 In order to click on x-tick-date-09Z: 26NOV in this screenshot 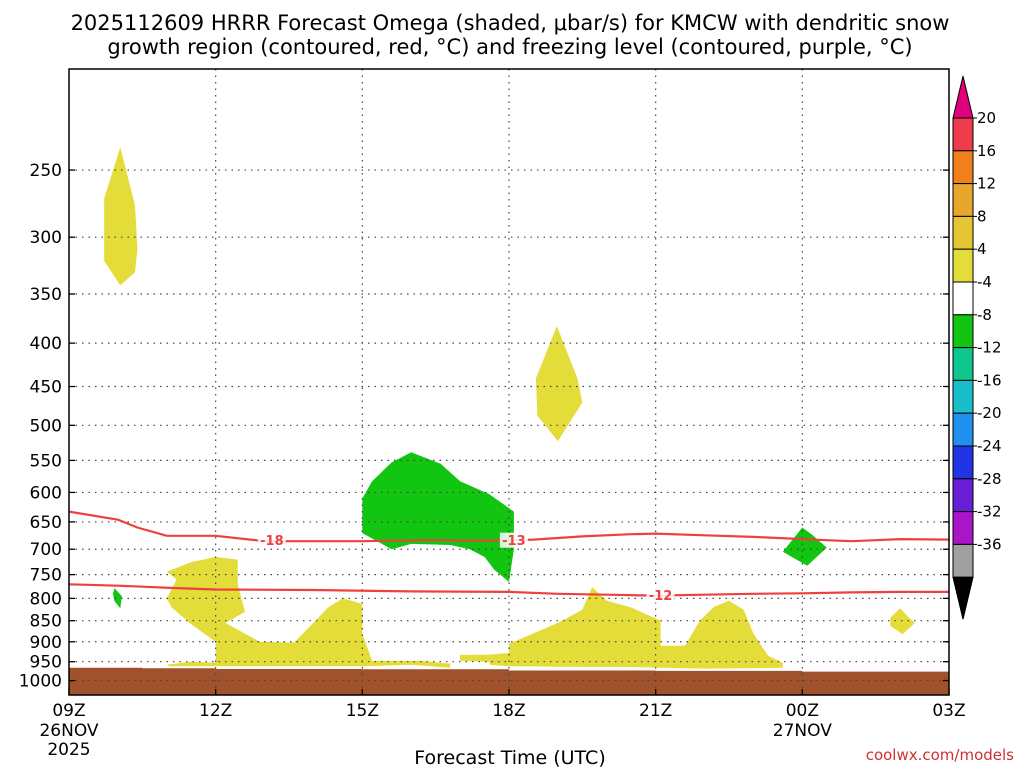, I will do `click(68, 731)`.